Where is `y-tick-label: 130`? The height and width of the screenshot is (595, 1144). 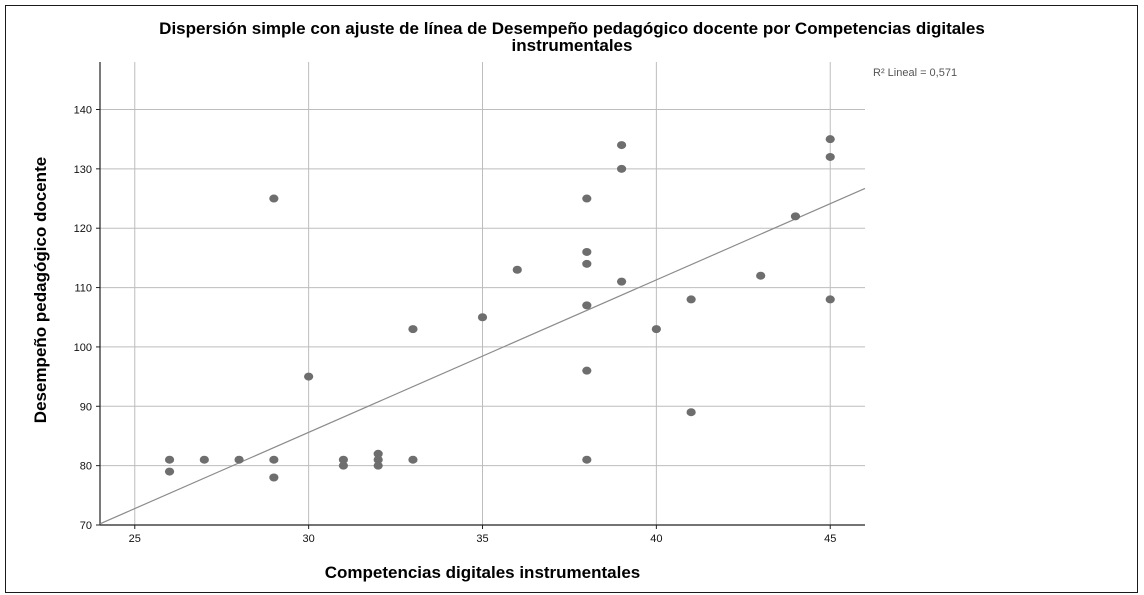
y-tick-label: 130 is located at coordinates (83, 170).